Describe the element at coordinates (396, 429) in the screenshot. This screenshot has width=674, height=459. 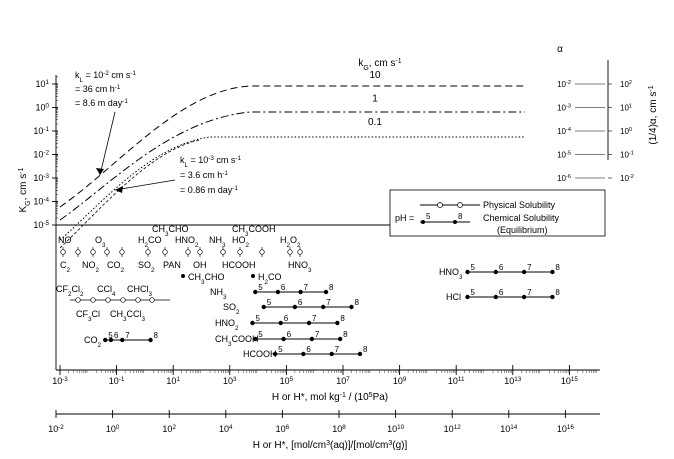
I see `bottom-x-tick-label: 10¹⁰` at that location.